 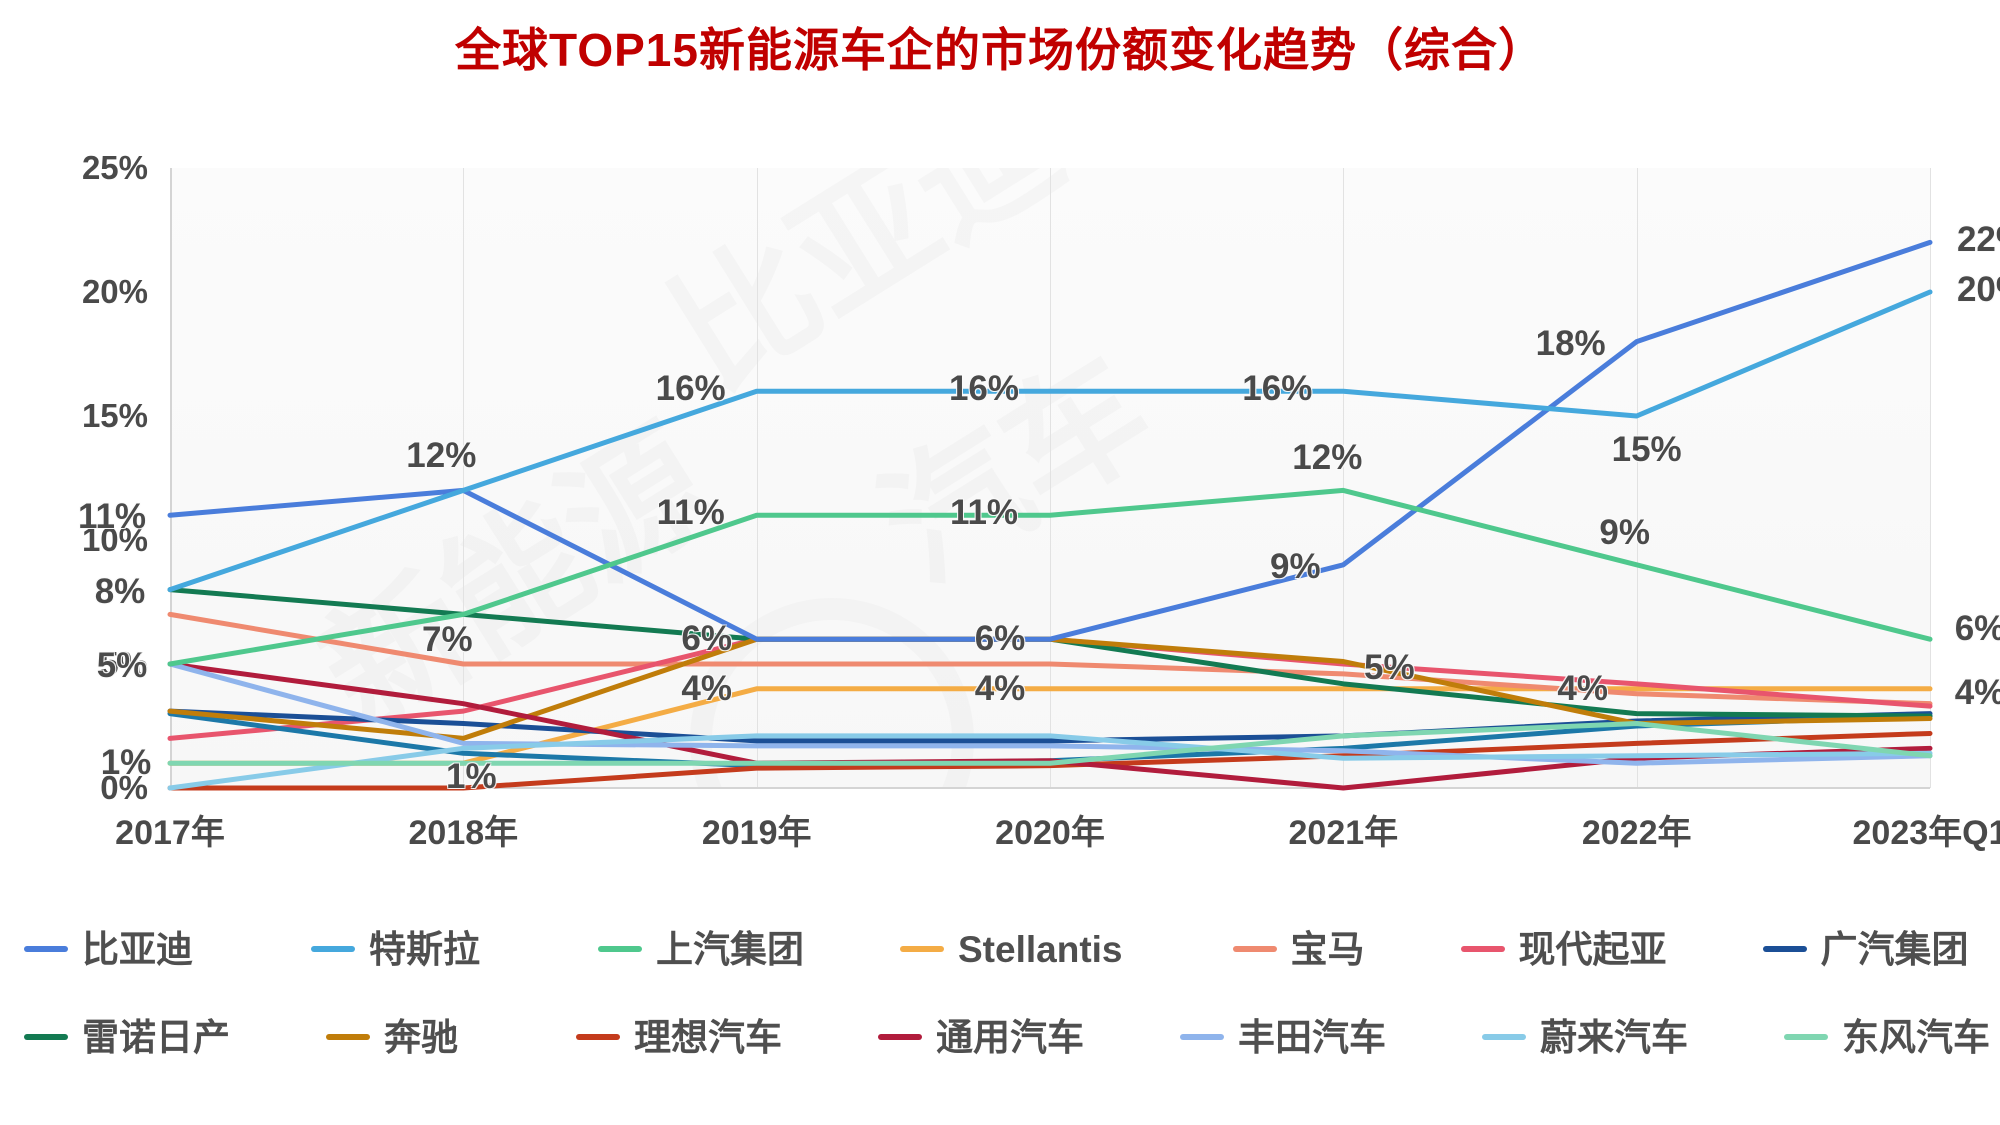 I want to click on y-axis-tick-label: 20%, so click(x=114, y=291).